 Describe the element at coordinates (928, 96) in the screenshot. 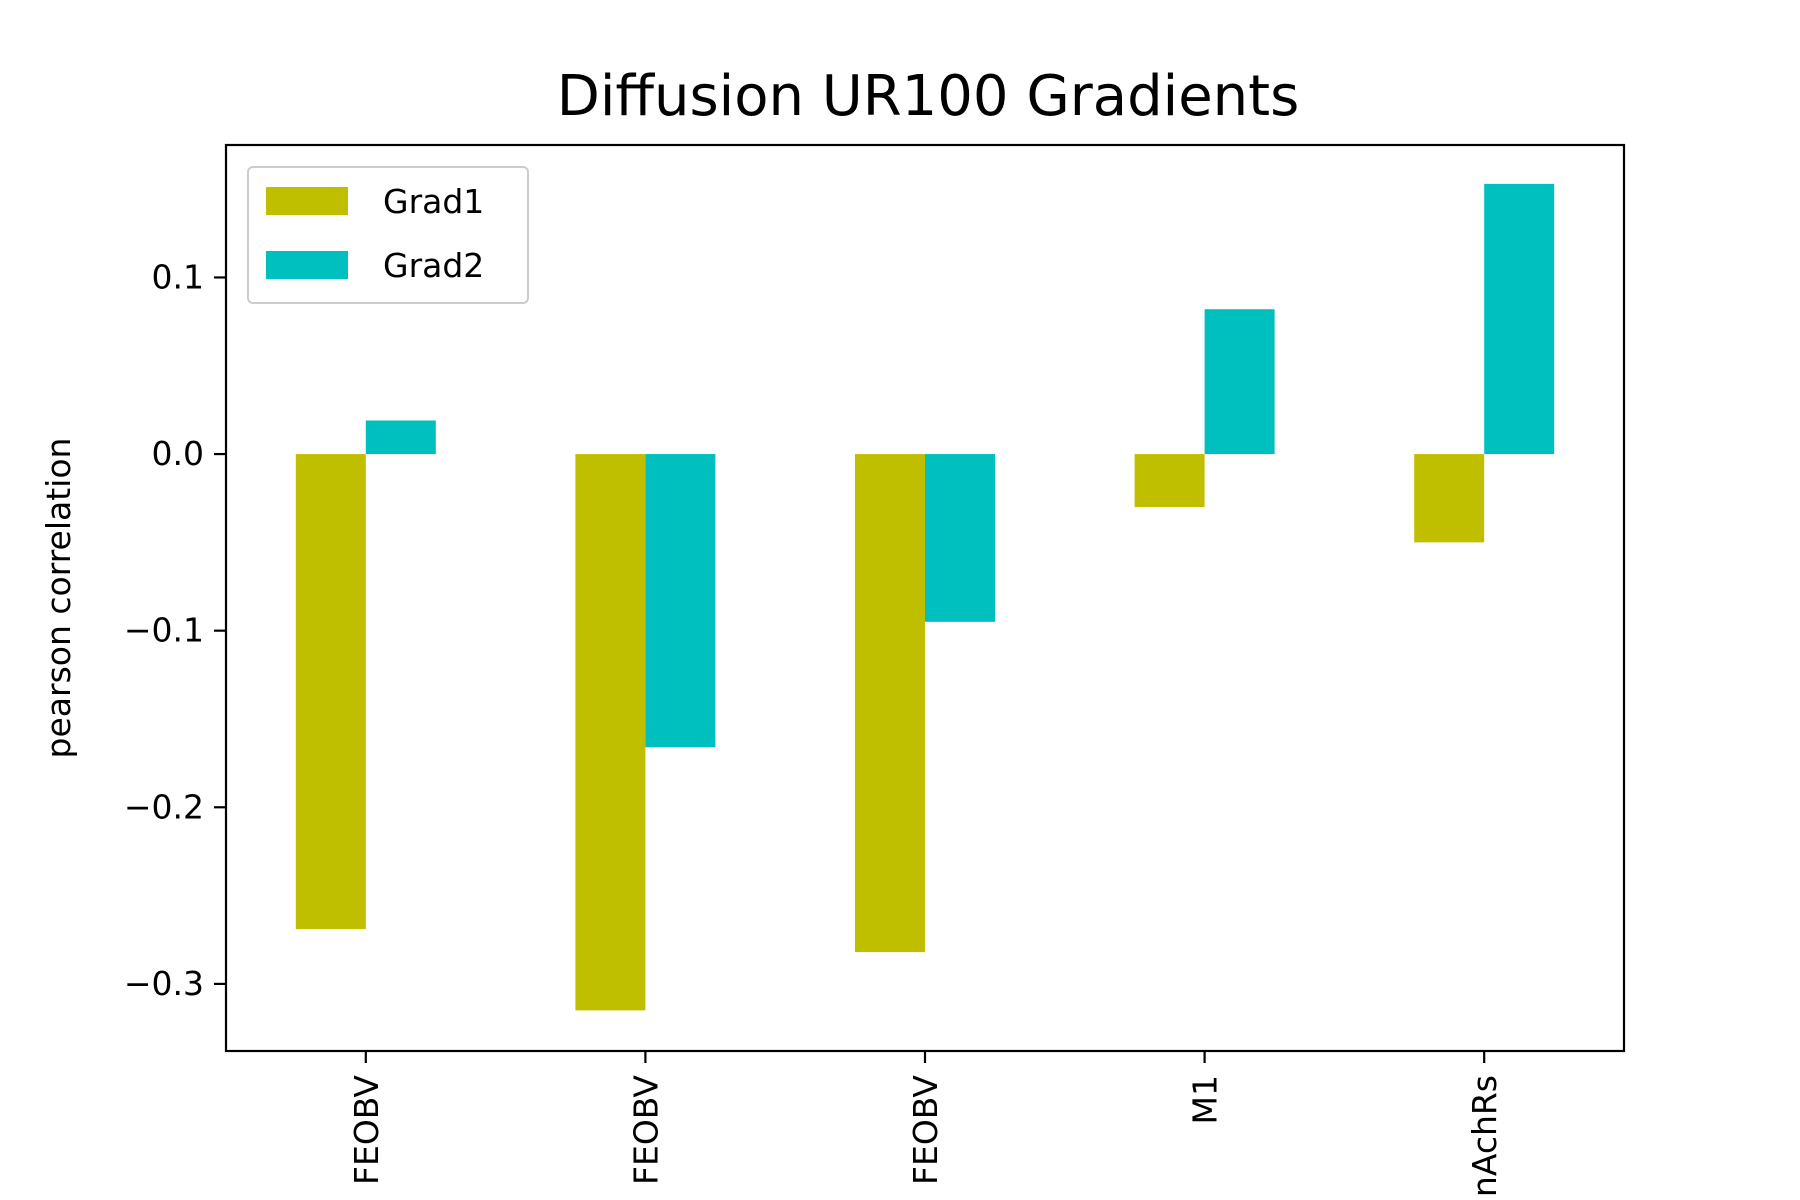

I see `chart-title: Diffusion UR100 Gradients` at that location.